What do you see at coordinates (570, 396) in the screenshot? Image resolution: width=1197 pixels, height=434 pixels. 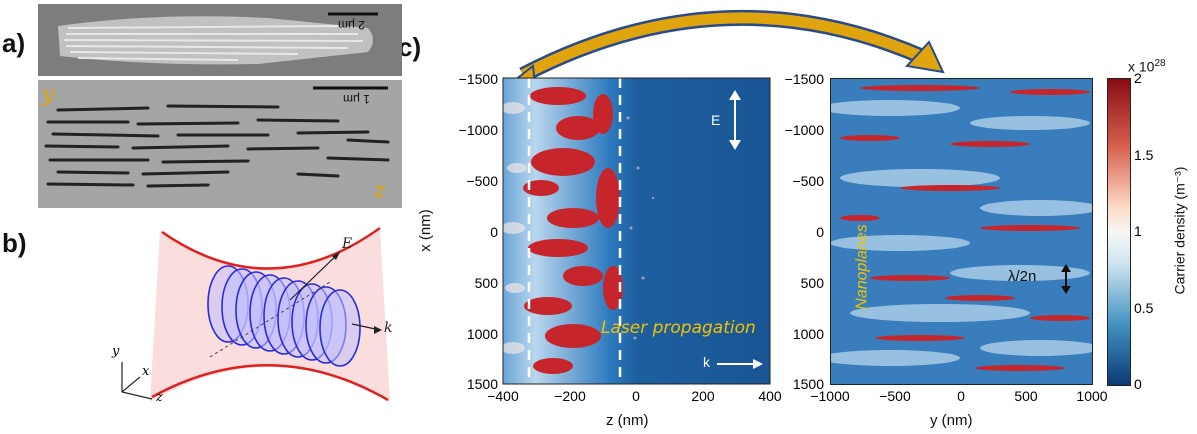 I see `x-tick: −200` at bounding box center [570, 396].